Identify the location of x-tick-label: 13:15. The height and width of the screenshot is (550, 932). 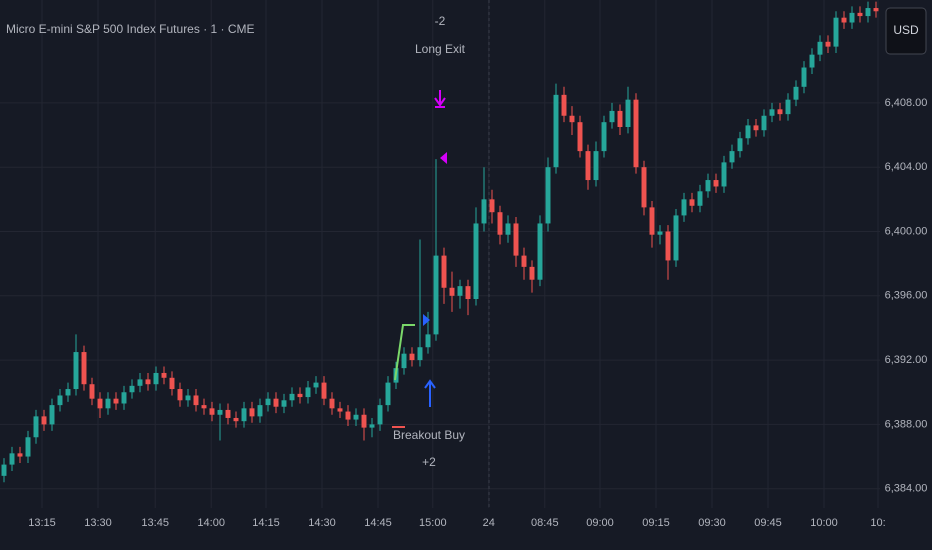
(42, 523).